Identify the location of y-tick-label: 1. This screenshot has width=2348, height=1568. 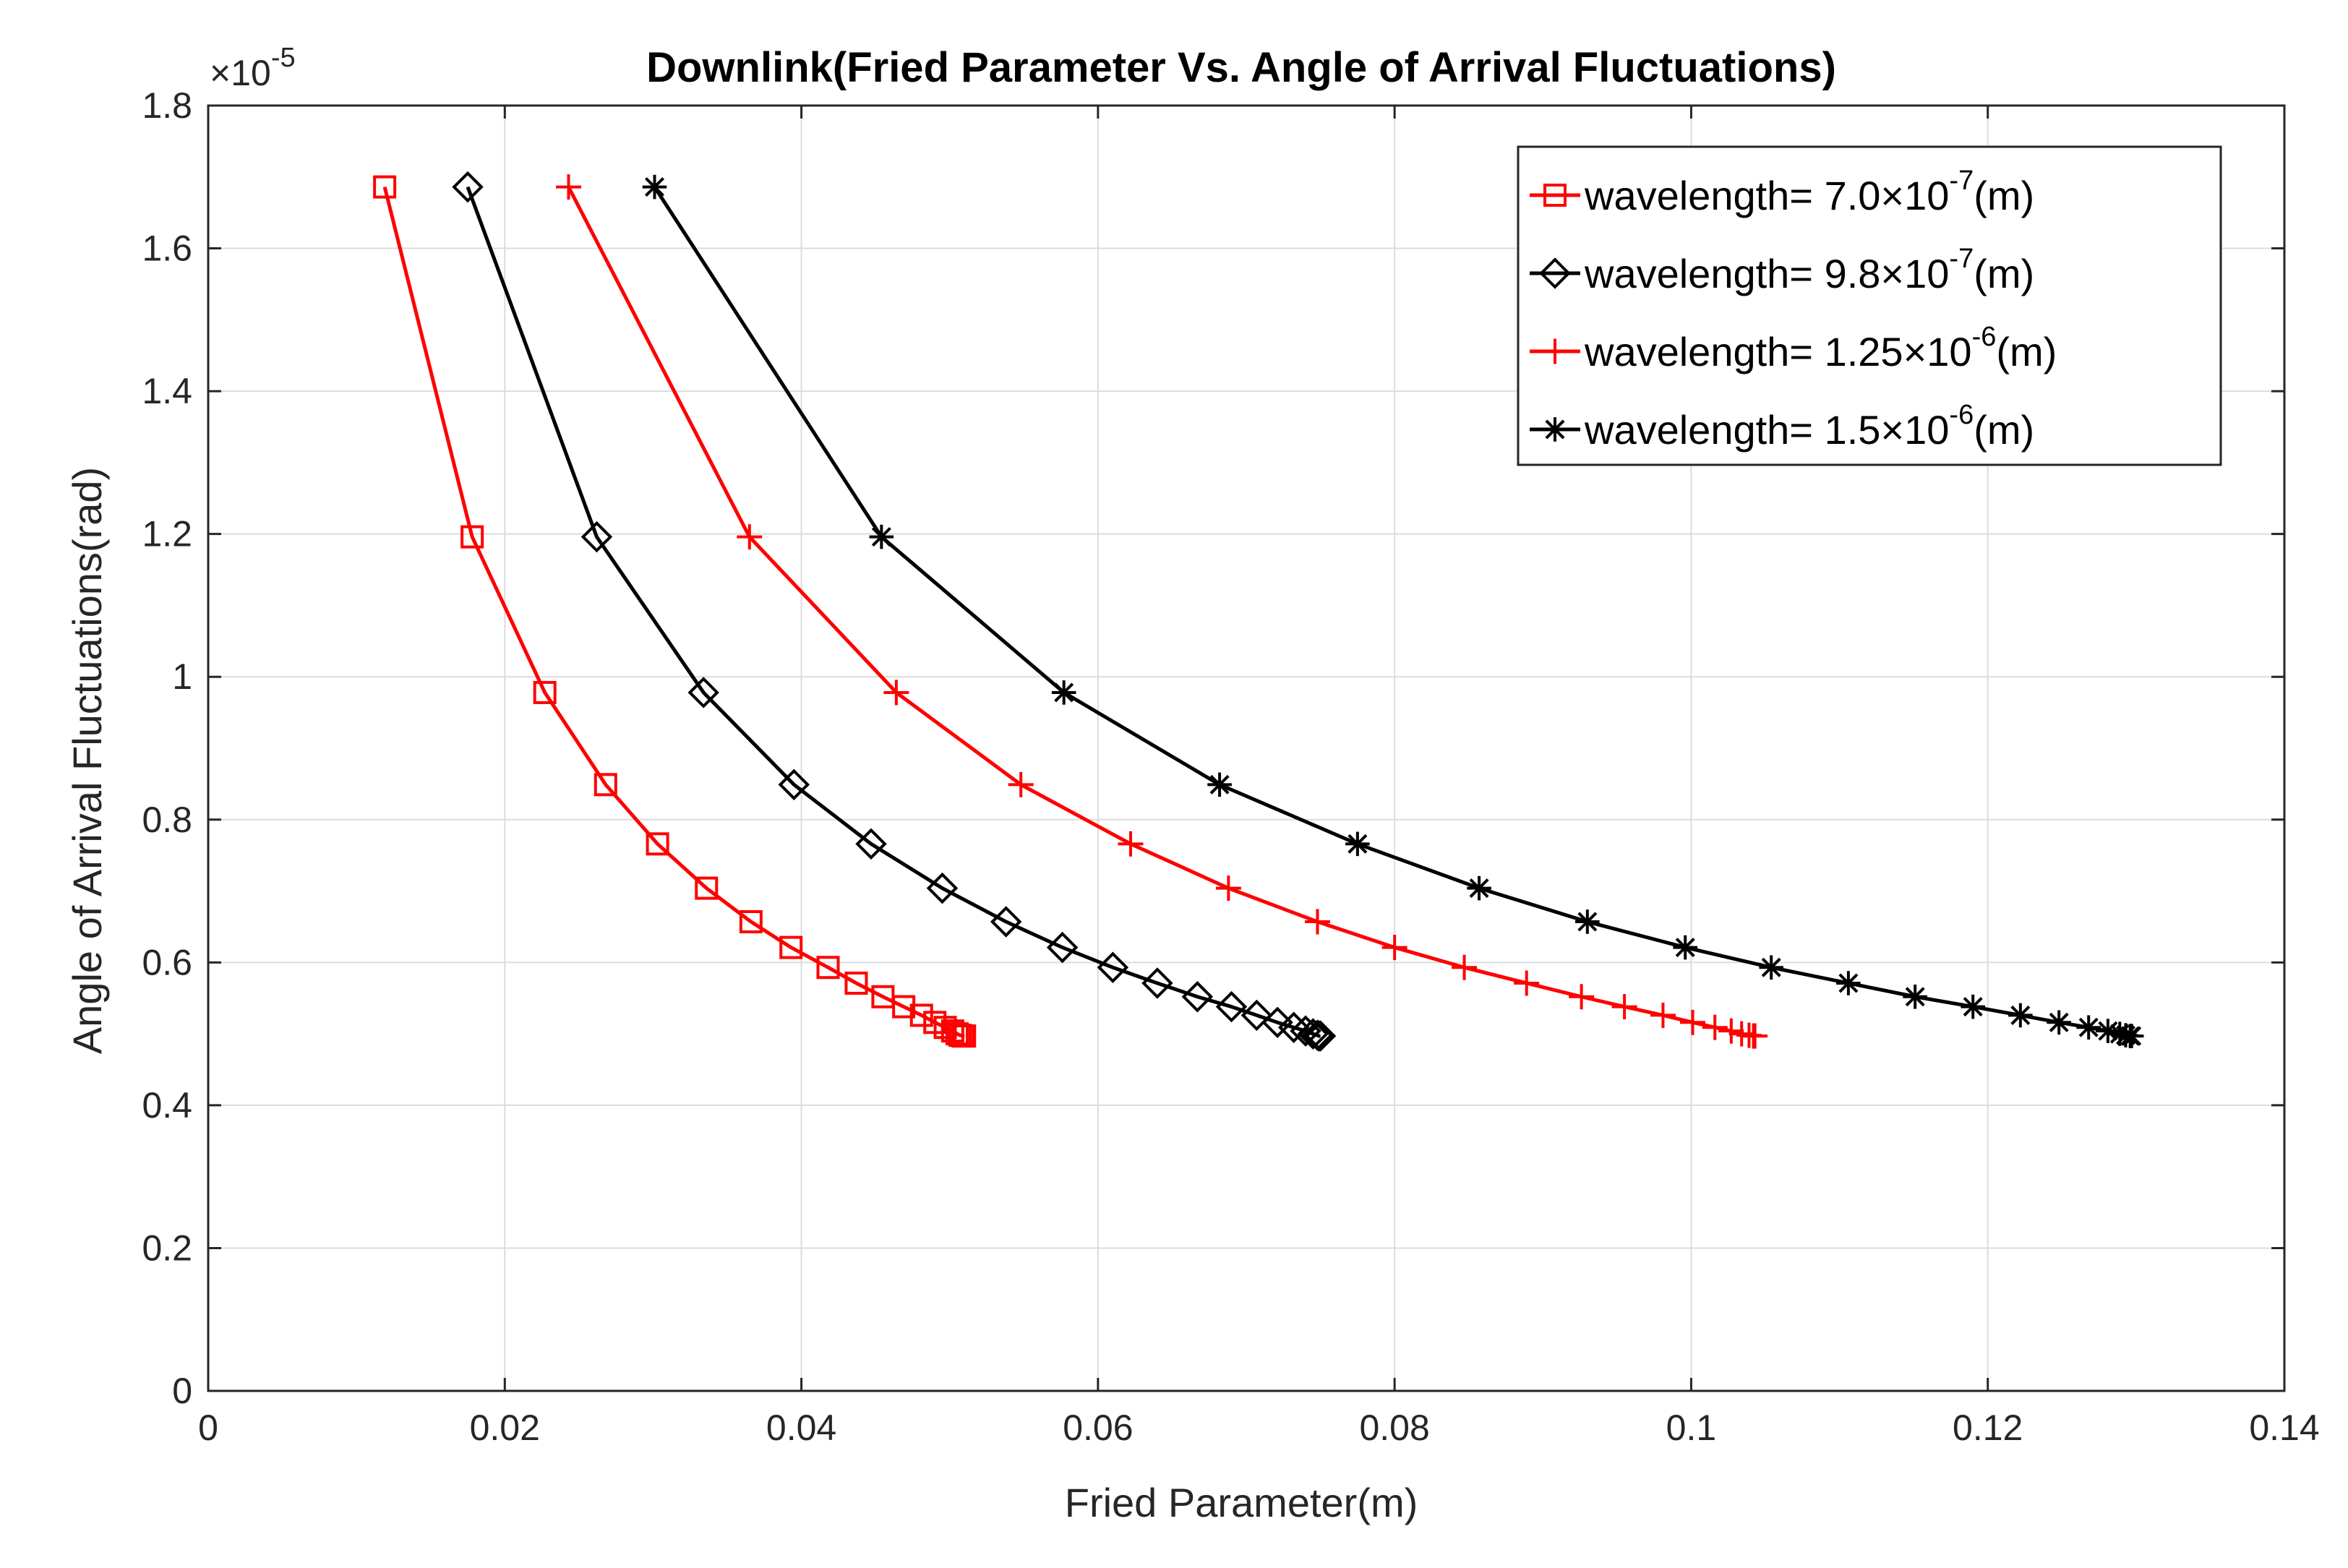
(182, 676).